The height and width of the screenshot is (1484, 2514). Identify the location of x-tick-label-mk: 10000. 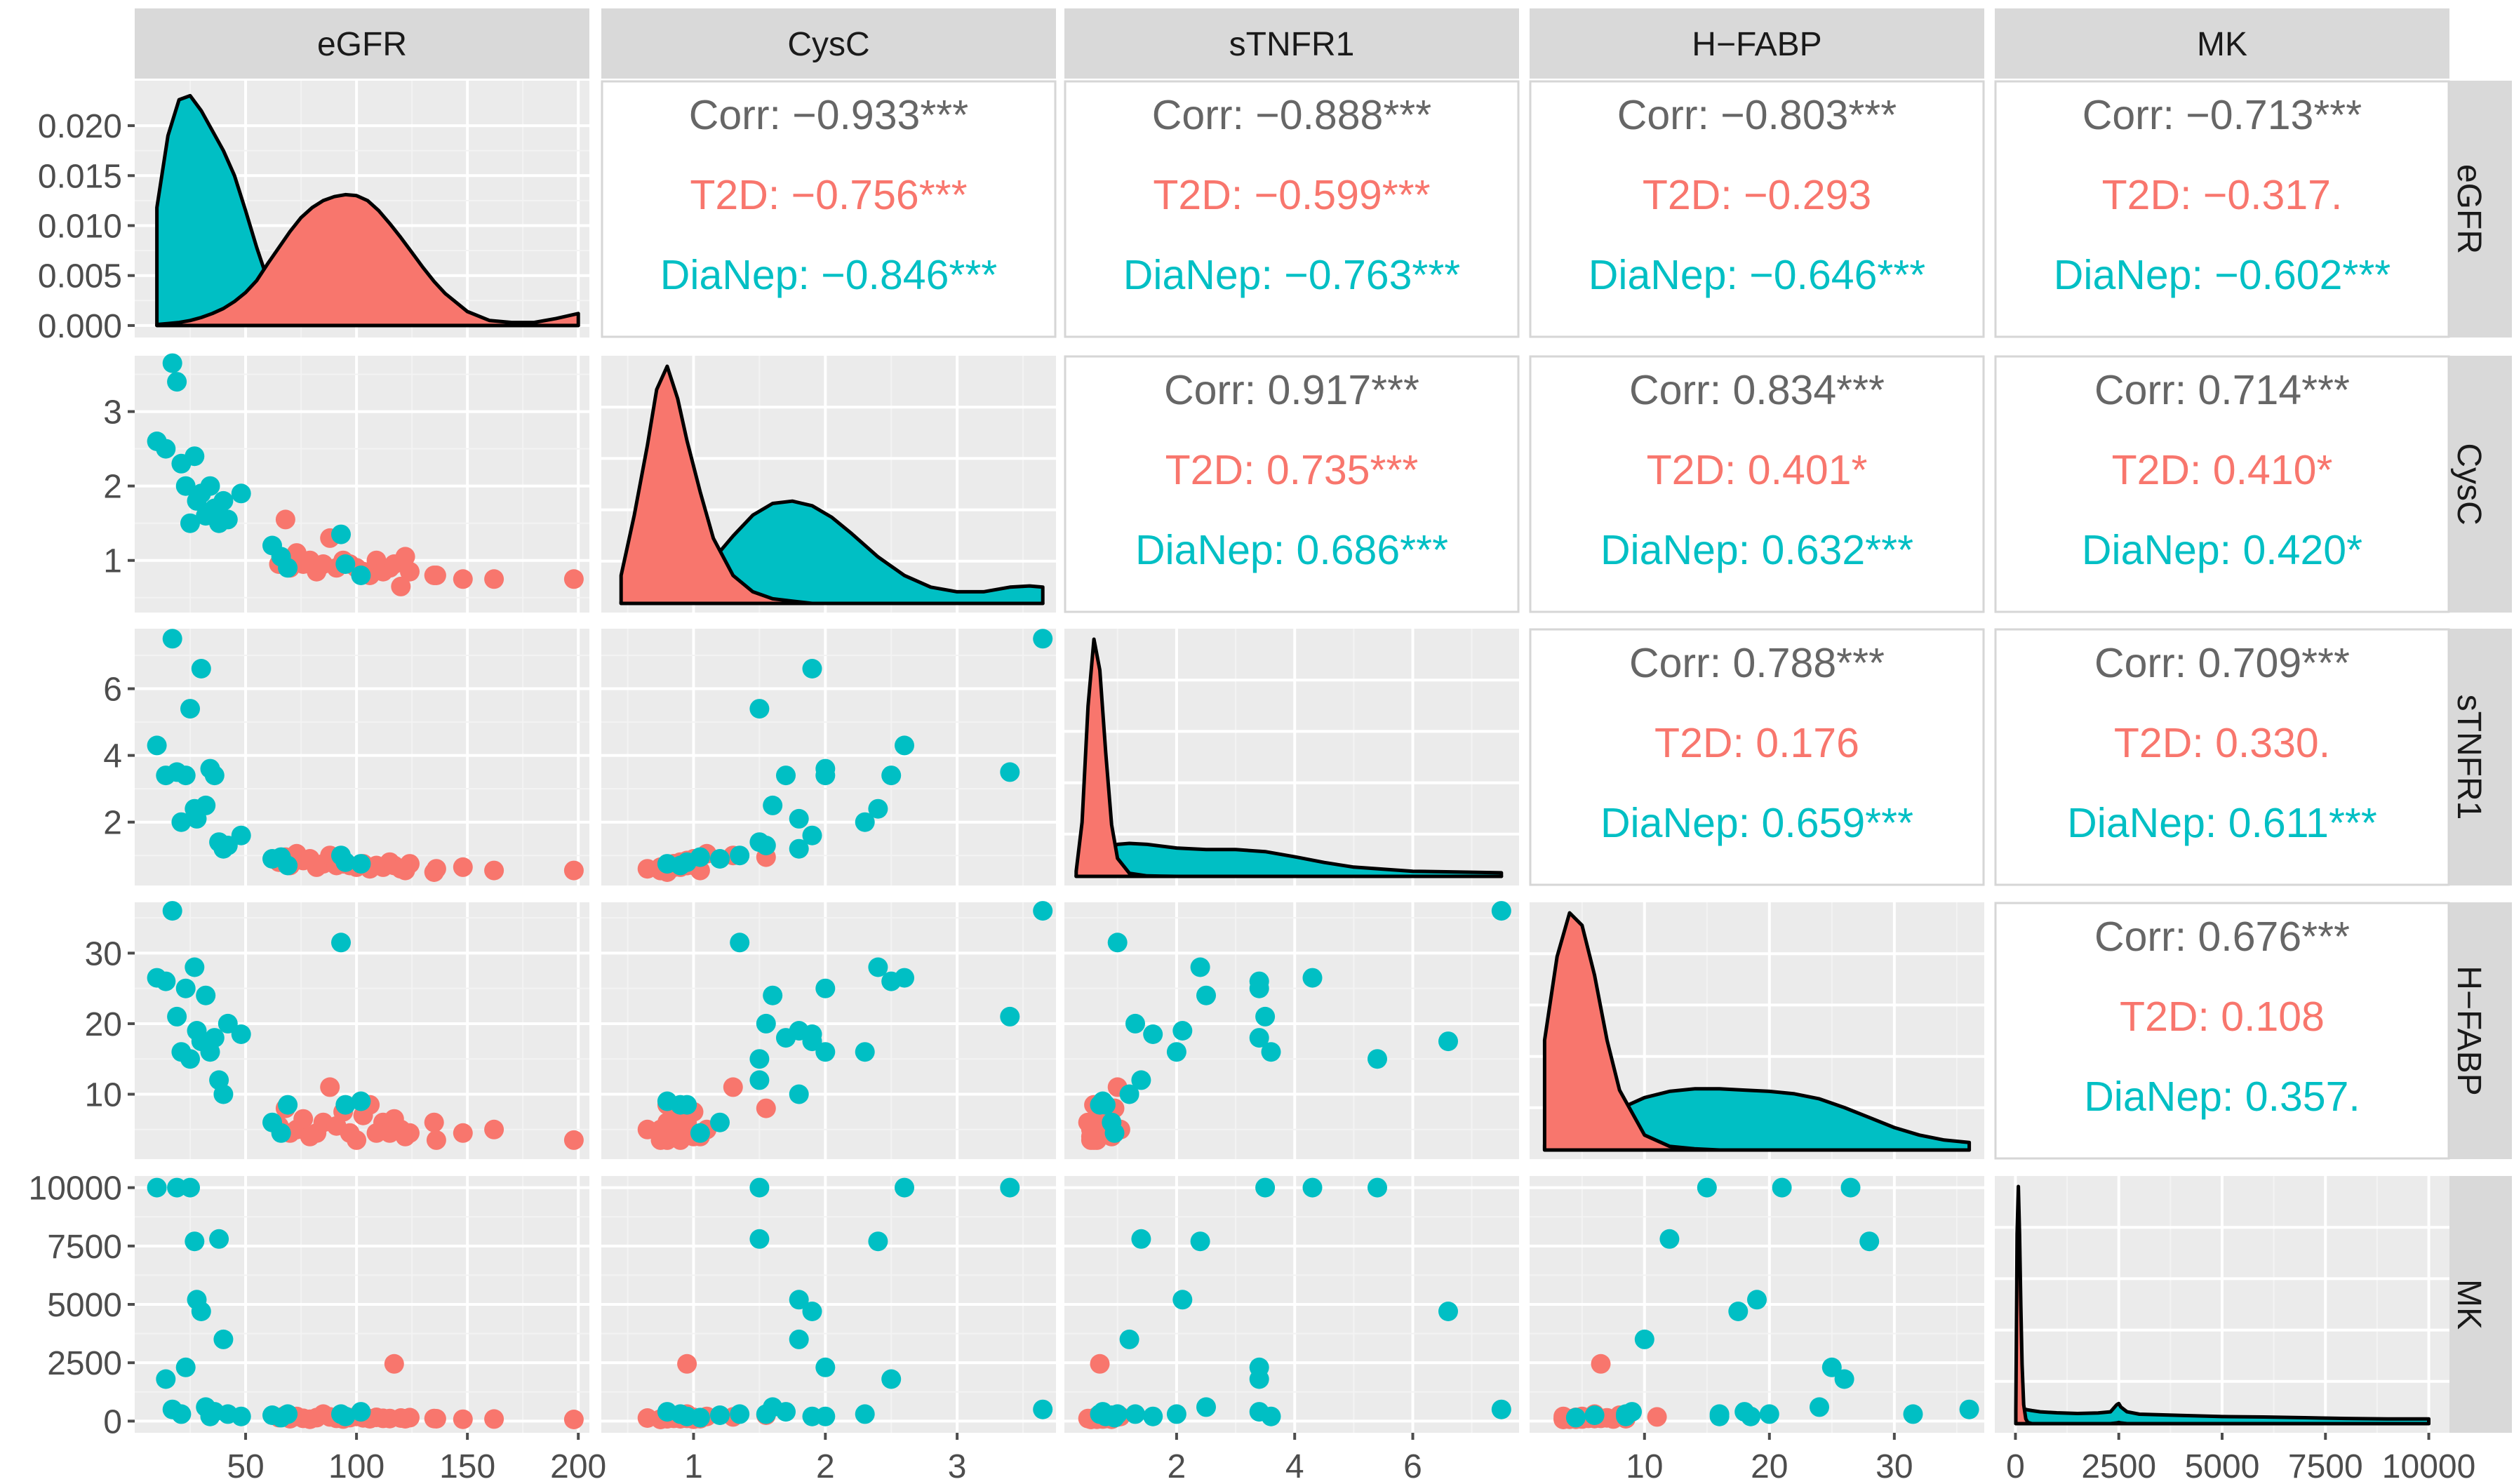
(2428, 1466).